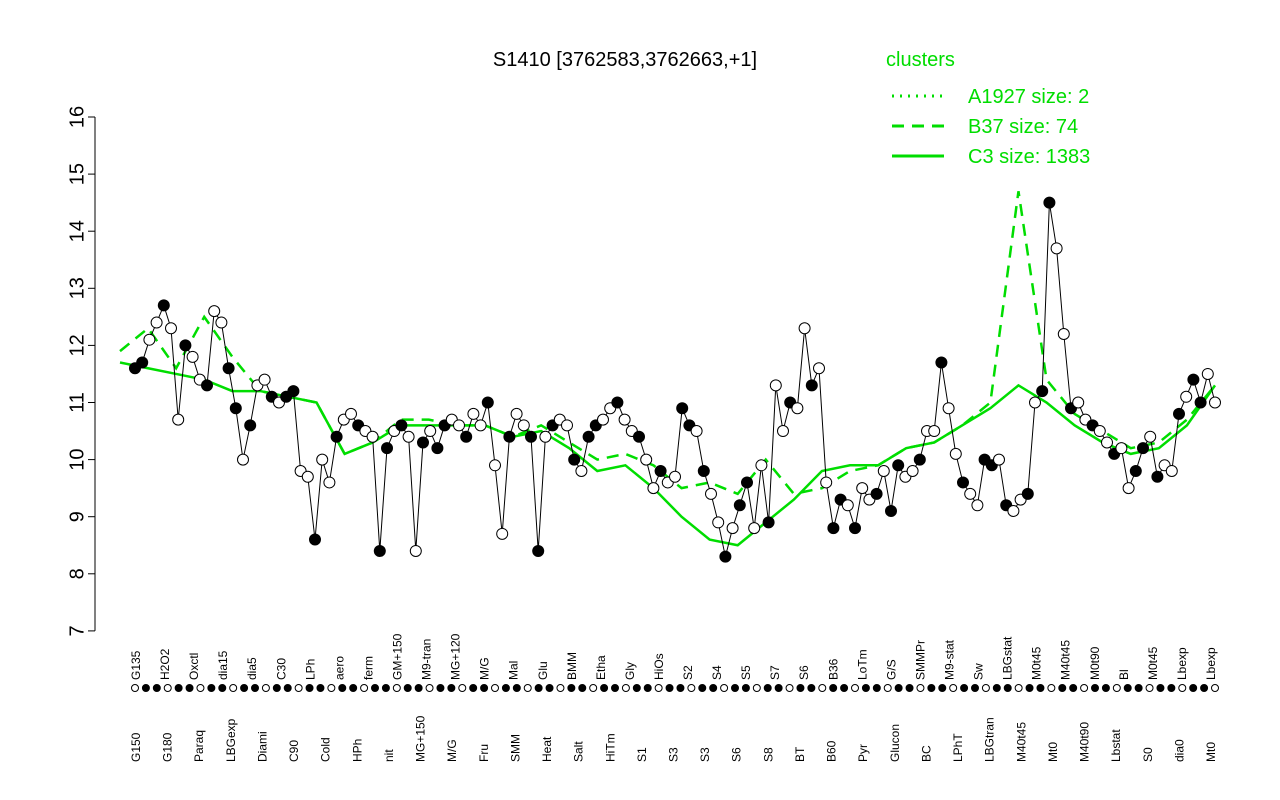 Image resolution: width=1280 pixels, height=800 pixels. Describe the element at coordinates (136, 665) in the screenshot. I see `x-tick-label: G135` at that location.